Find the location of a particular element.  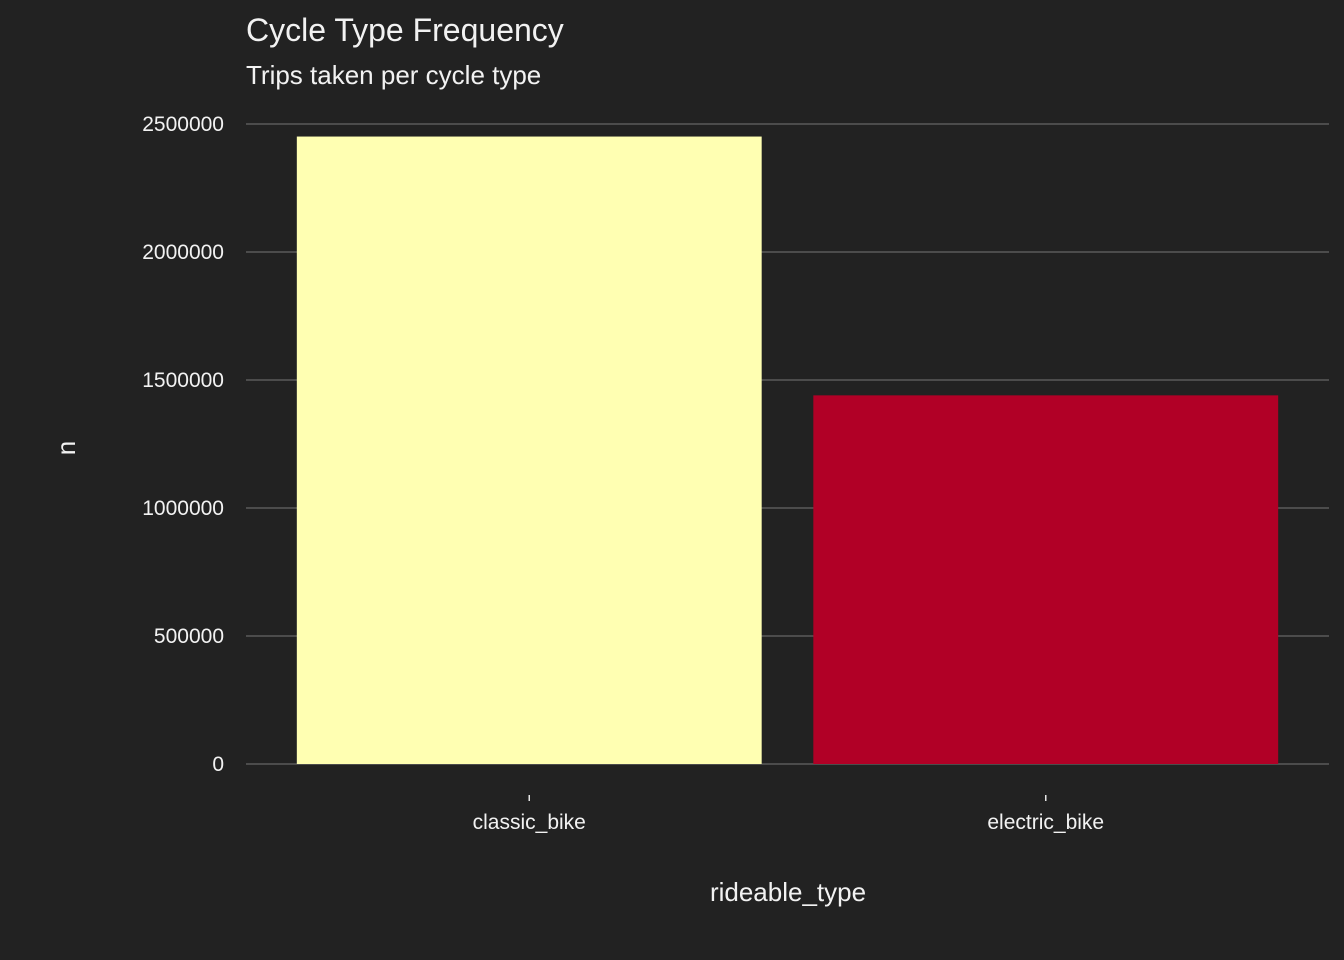

chart-subtitle: Trips taken per cycle type is located at coordinates (393, 75).